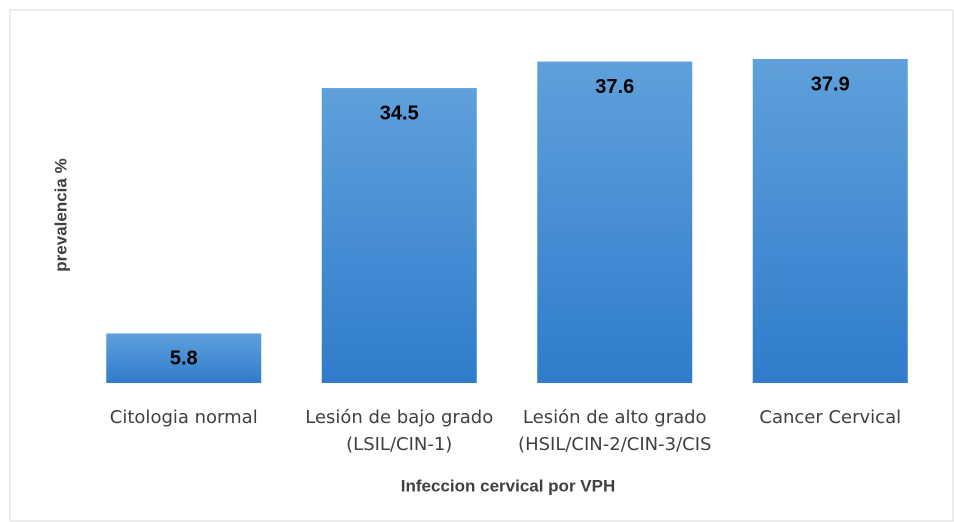 This screenshot has height=522, width=954. I want to click on data-label: 5.8, so click(184, 359).